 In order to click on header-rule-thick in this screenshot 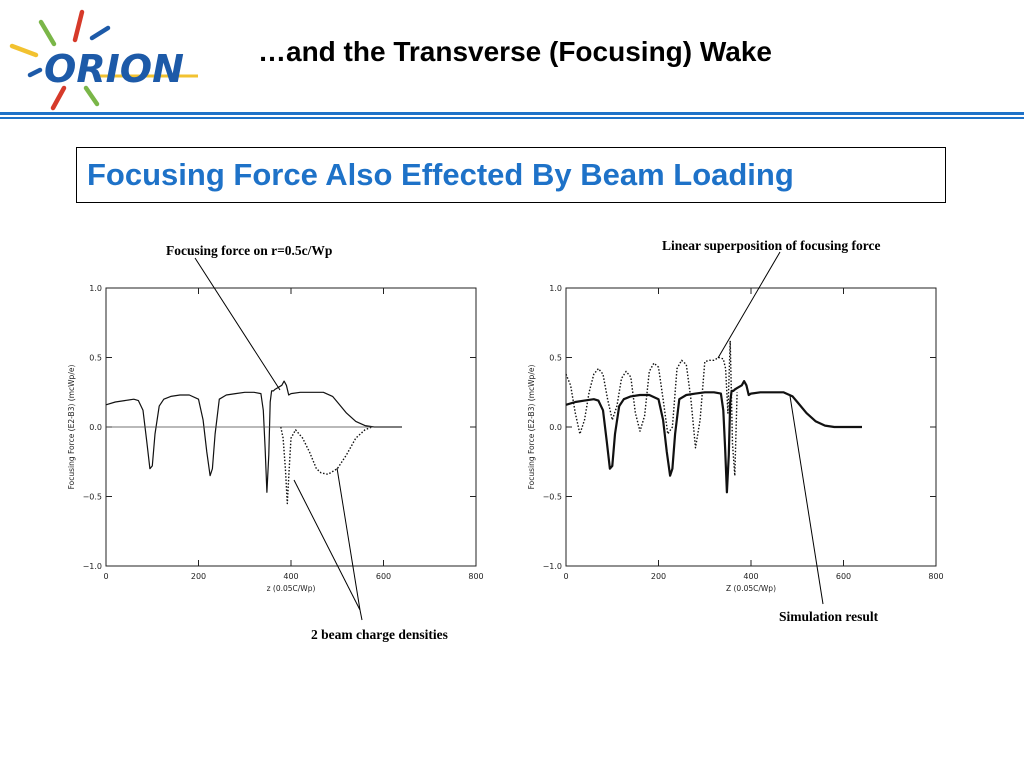, I will do `click(512, 113)`.